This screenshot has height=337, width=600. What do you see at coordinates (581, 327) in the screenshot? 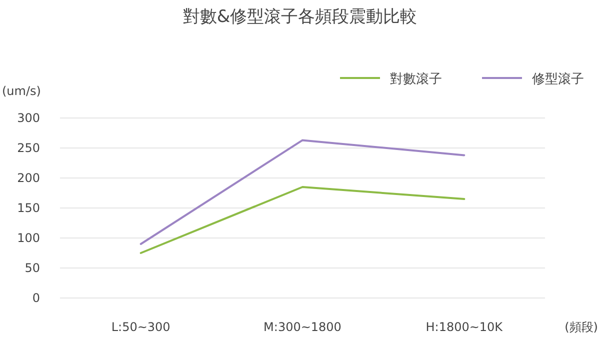
I see `x-axis-title: (頻段)` at bounding box center [581, 327].